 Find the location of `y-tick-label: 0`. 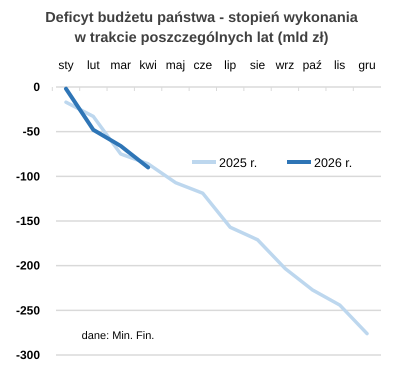

y-tick-label: 0 is located at coordinates (36, 87).